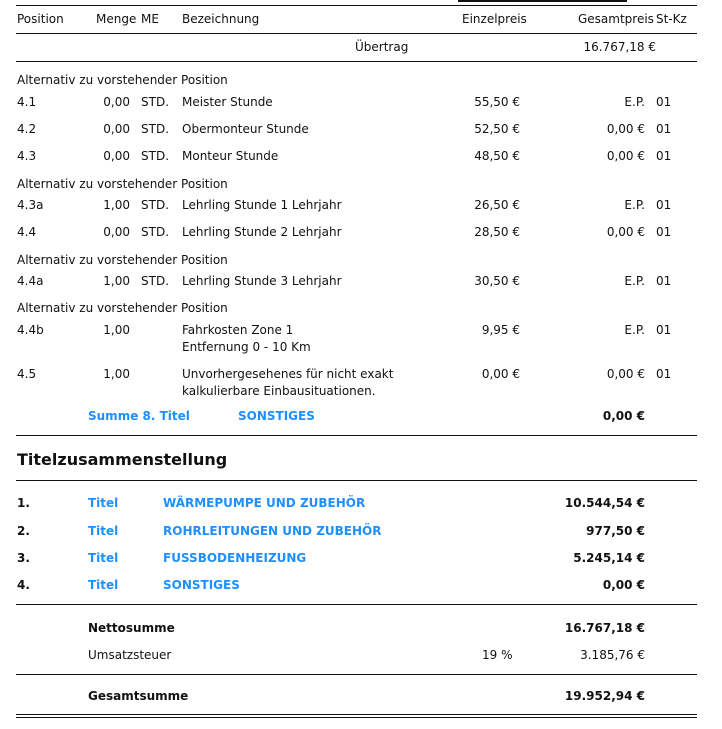  I want to click on position: 4.3, so click(27, 156).